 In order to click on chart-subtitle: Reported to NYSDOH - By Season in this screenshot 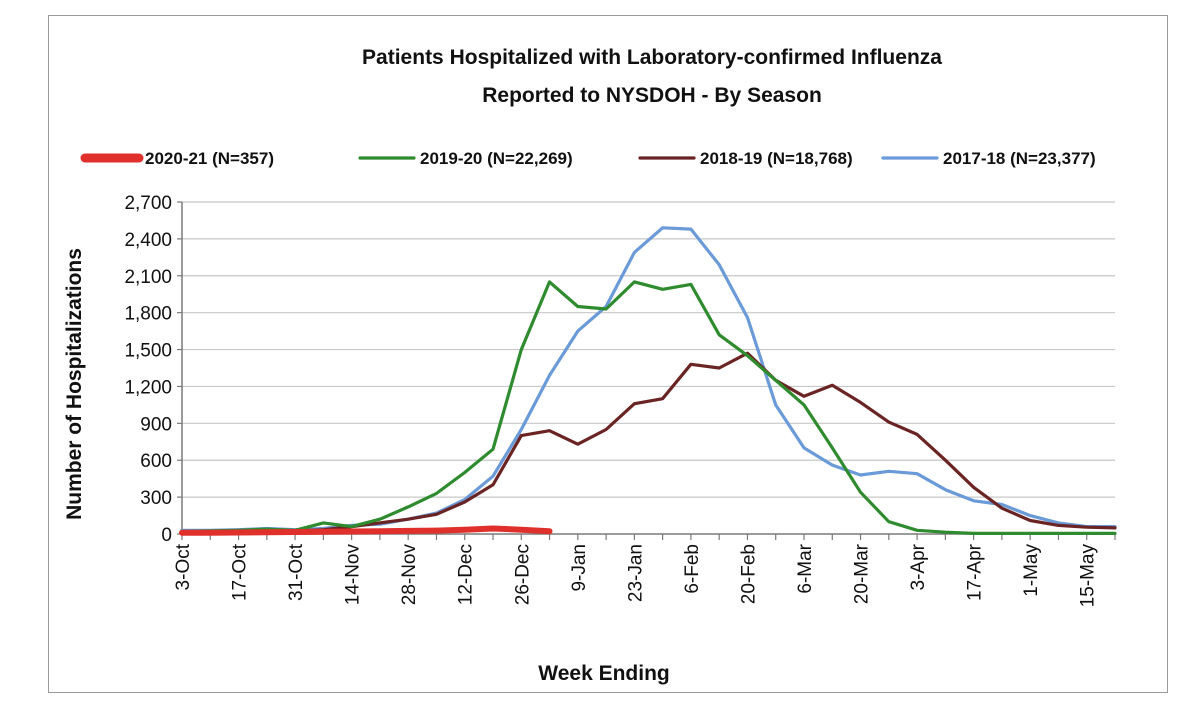, I will do `click(652, 95)`.